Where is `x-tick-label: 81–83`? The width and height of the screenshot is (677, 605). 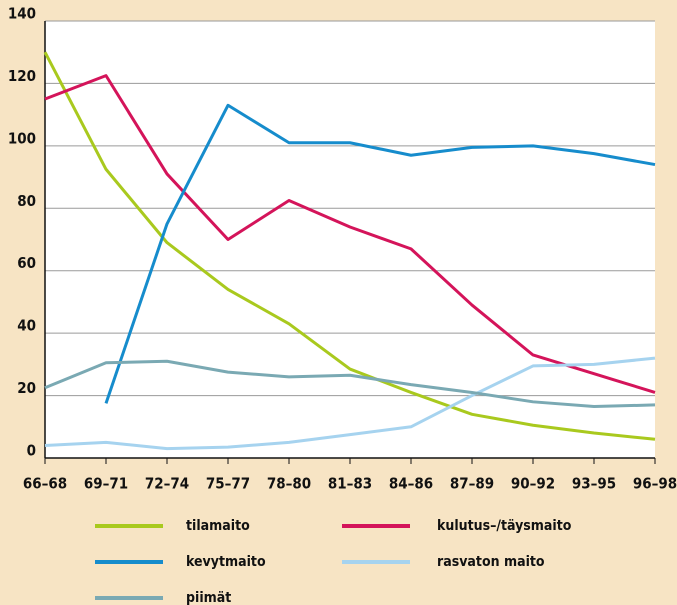 x-tick-label: 81–83 is located at coordinates (350, 484).